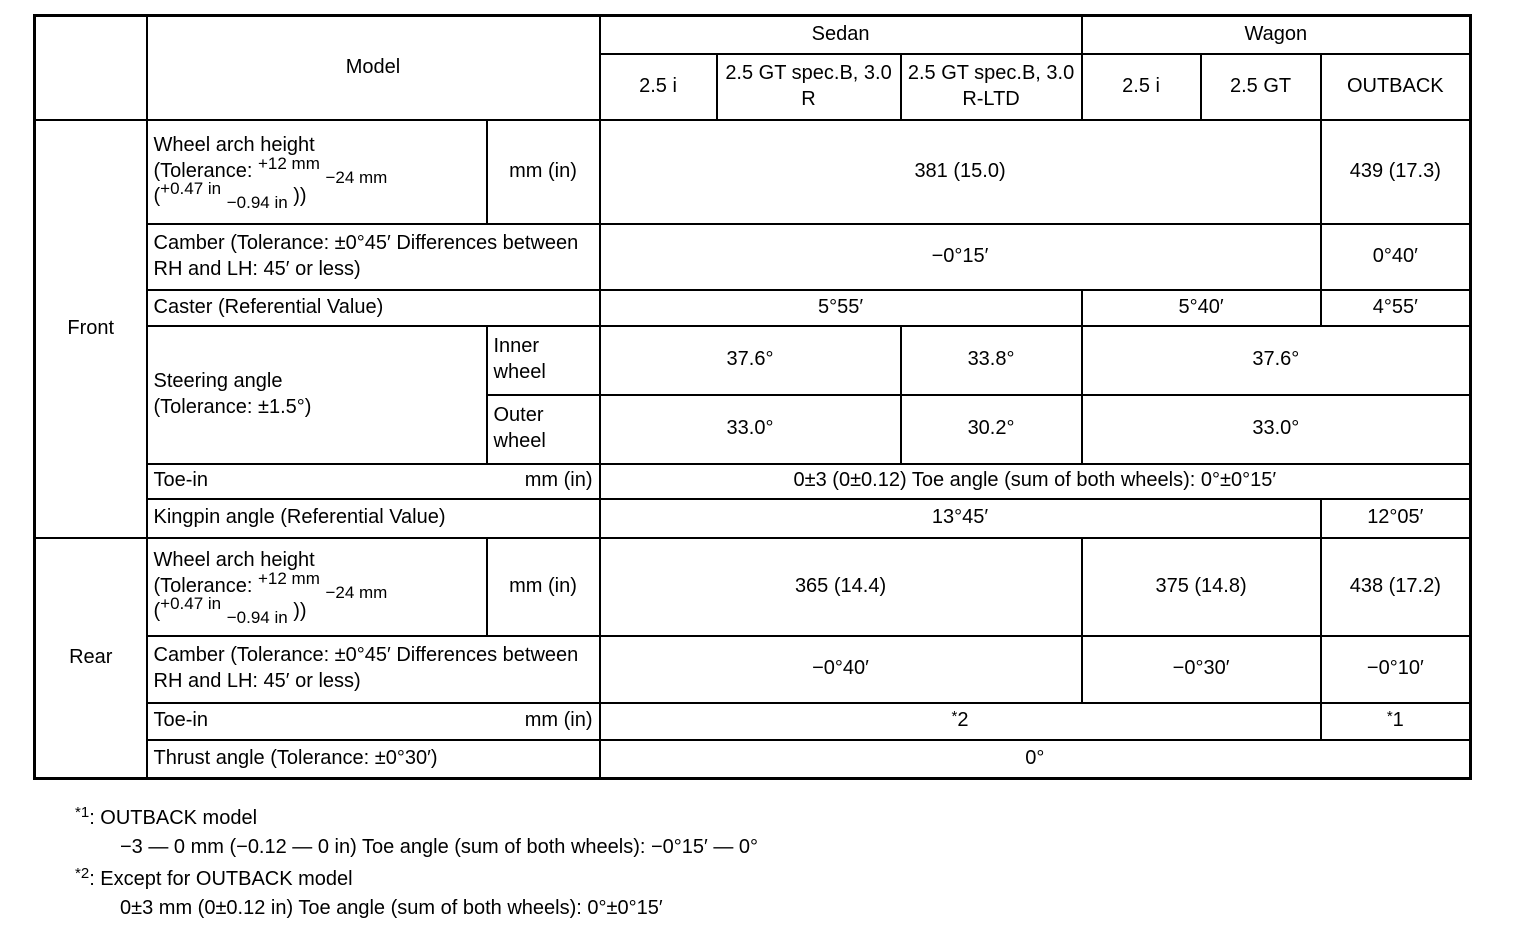  What do you see at coordinates (1276, 34) in the screenshot?
I see `wagon-group-header: Wagon` at bounding box center [1276, 34].